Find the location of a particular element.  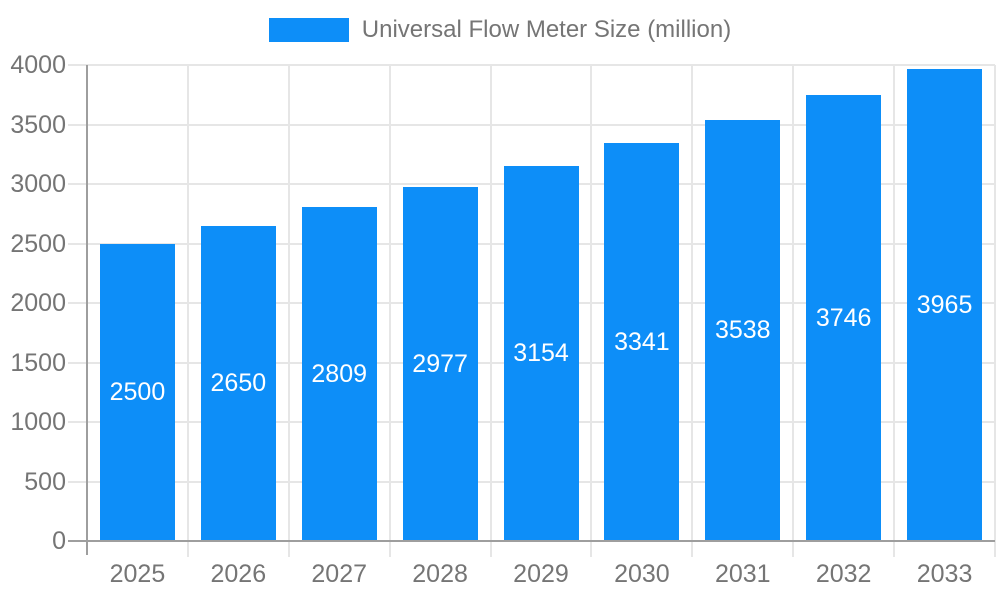

x-tick-label: 2025 is located at coordinates (137, 574).